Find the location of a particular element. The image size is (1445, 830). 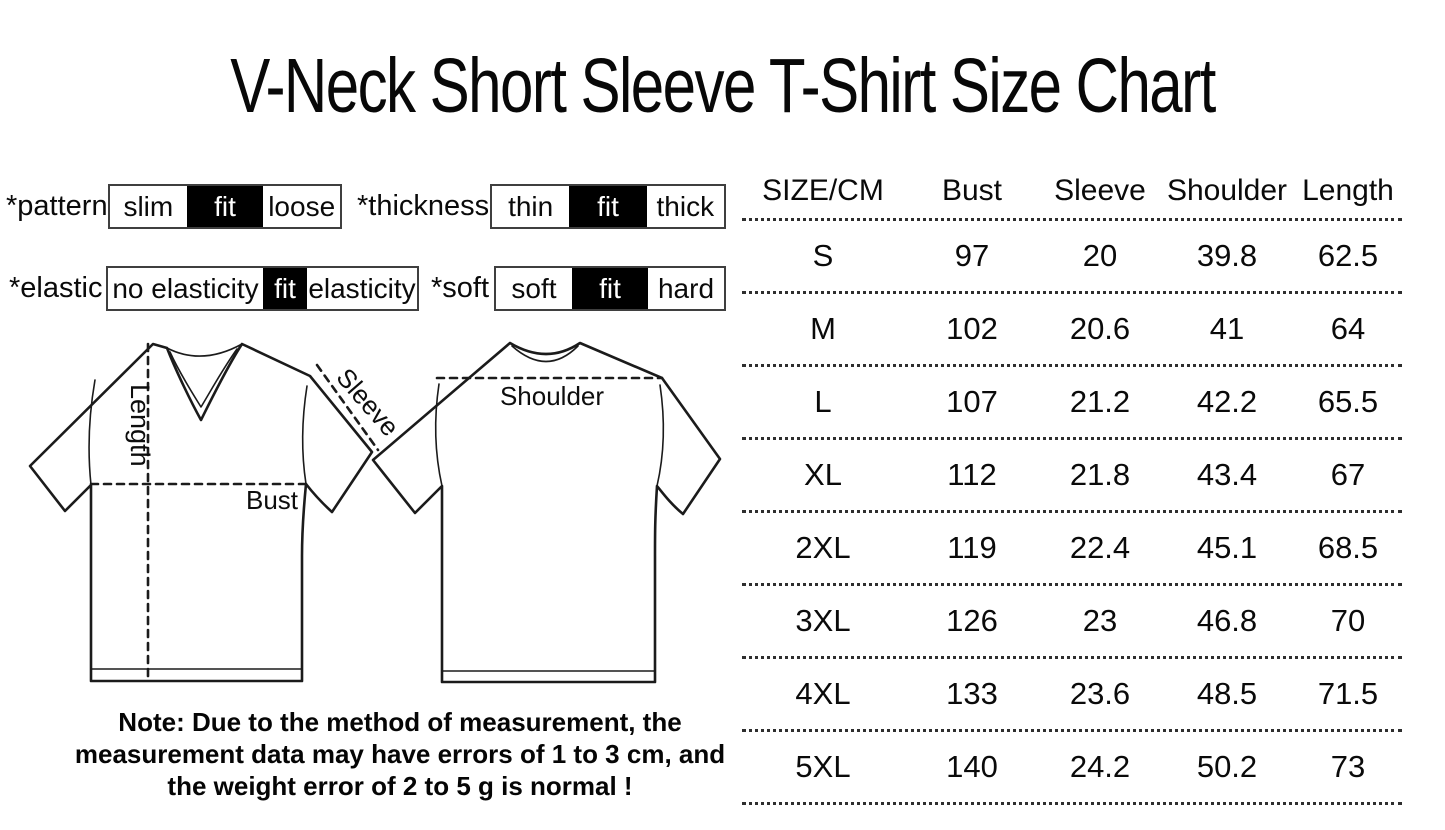

length-cell: 62.5 is located at coordinates (1348, 255).